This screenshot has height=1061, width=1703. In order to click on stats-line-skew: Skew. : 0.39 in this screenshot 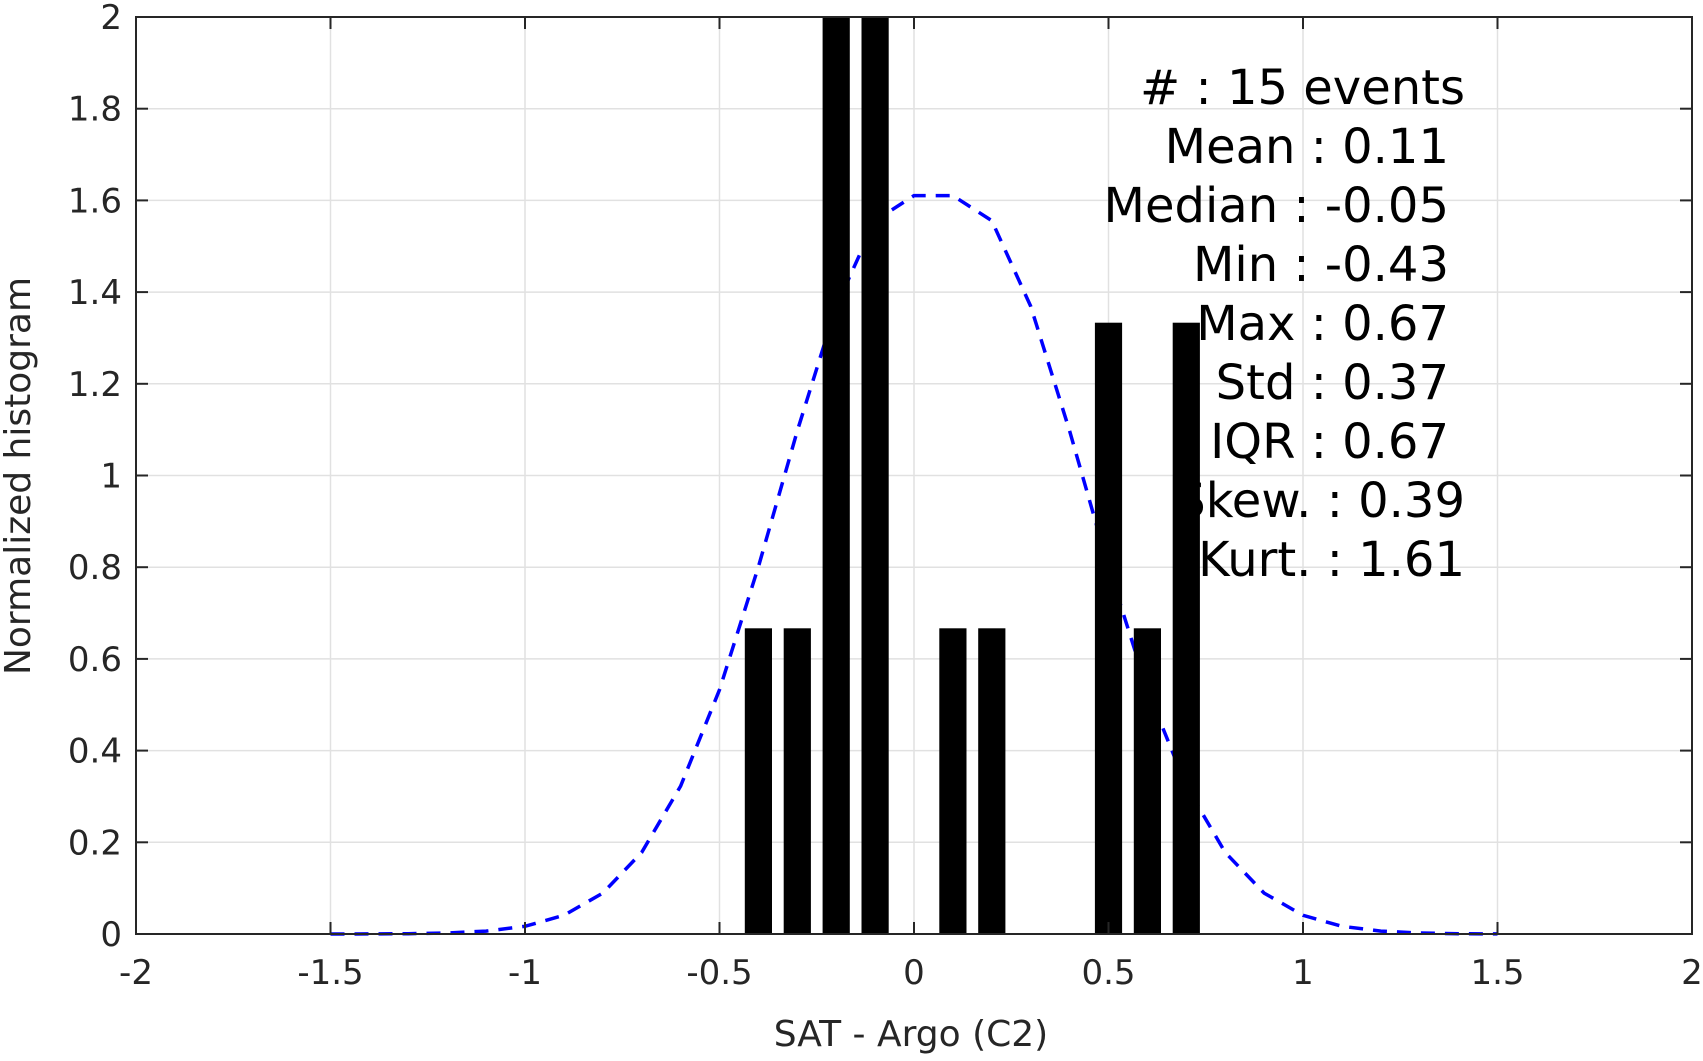, I will do `click(1320, 501)`.